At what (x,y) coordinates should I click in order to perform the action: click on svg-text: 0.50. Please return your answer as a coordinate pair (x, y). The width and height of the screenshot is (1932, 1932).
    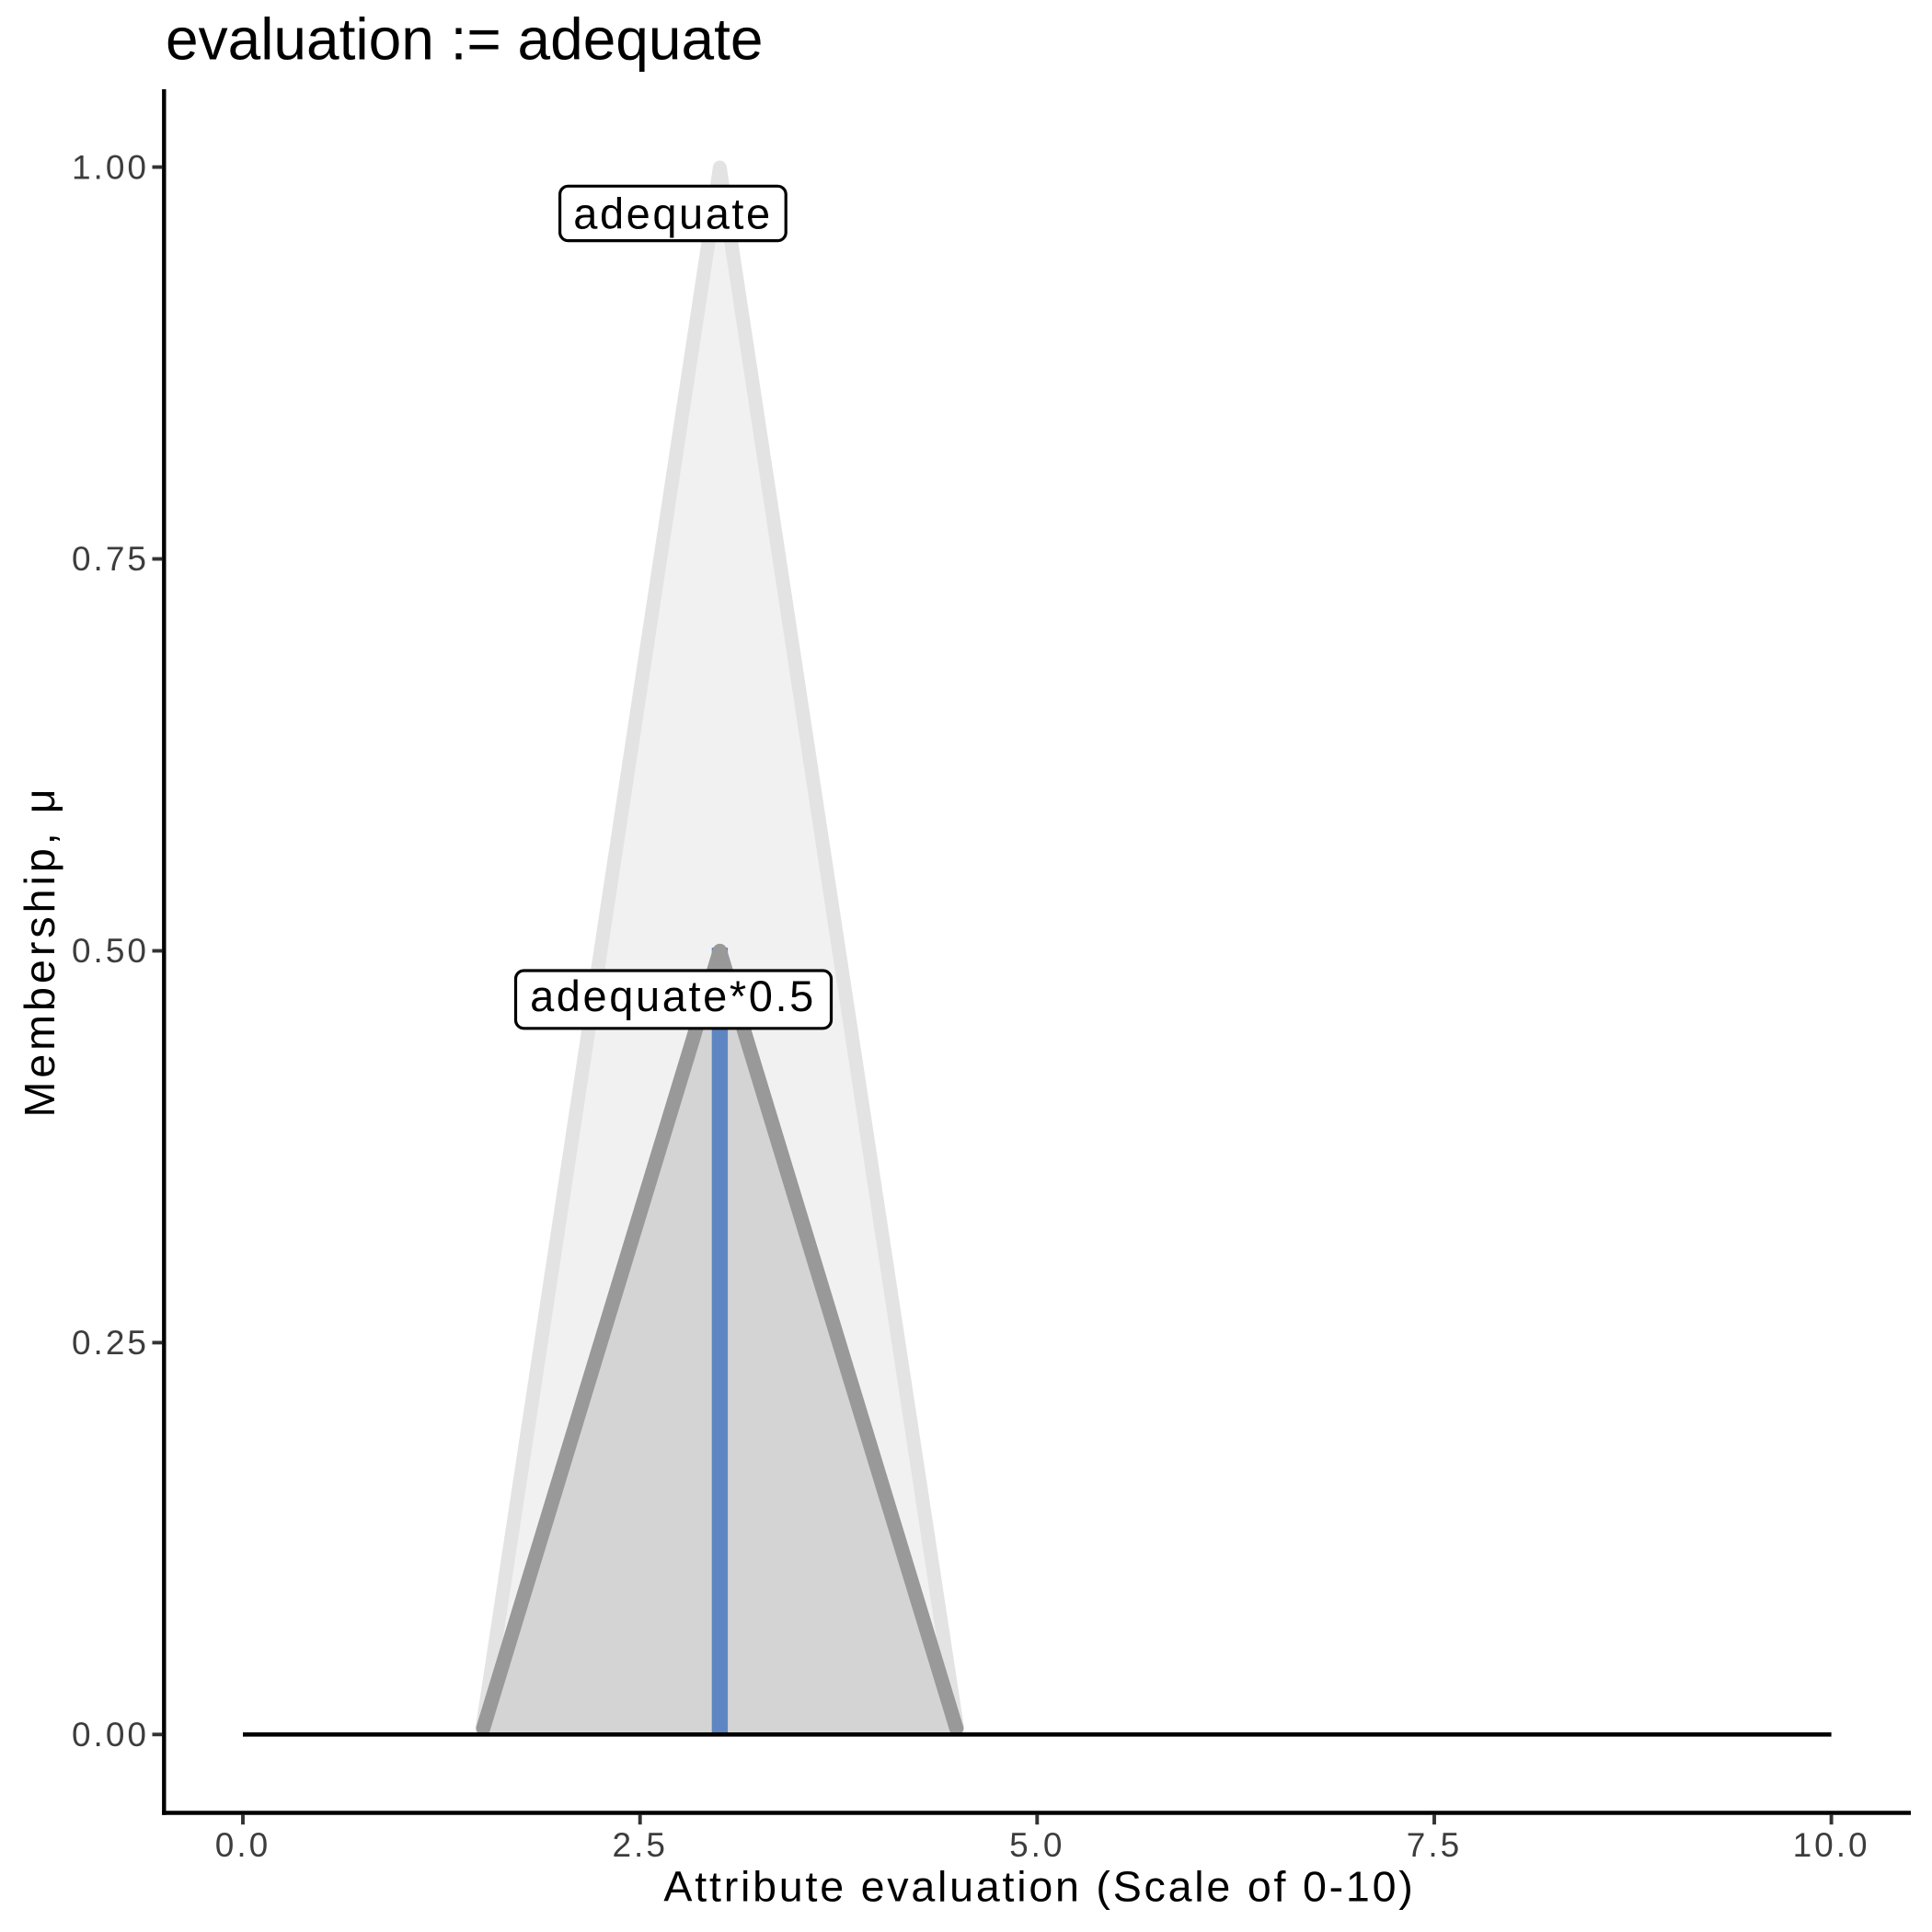
    Looking at the image, I should click on (110, 951).